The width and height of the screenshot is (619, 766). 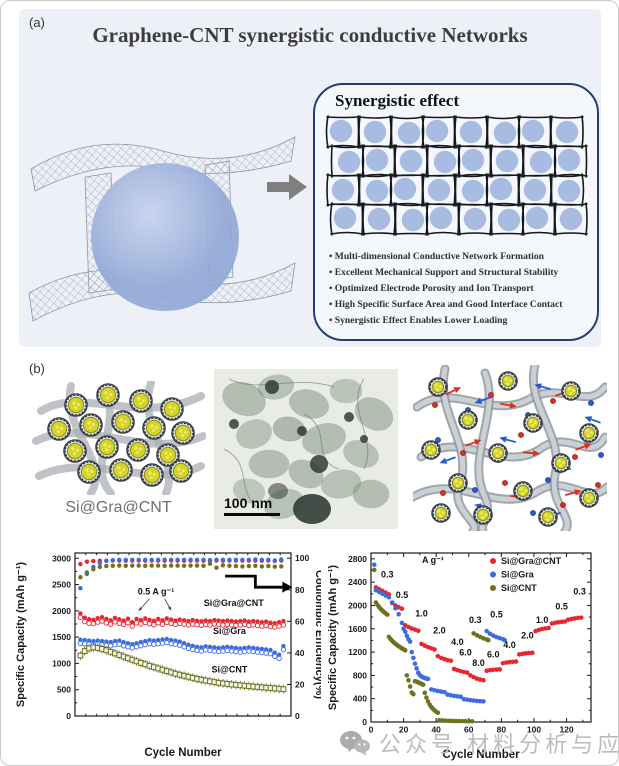 I want to click on svg-text: 400, so click(x=360, y=699).